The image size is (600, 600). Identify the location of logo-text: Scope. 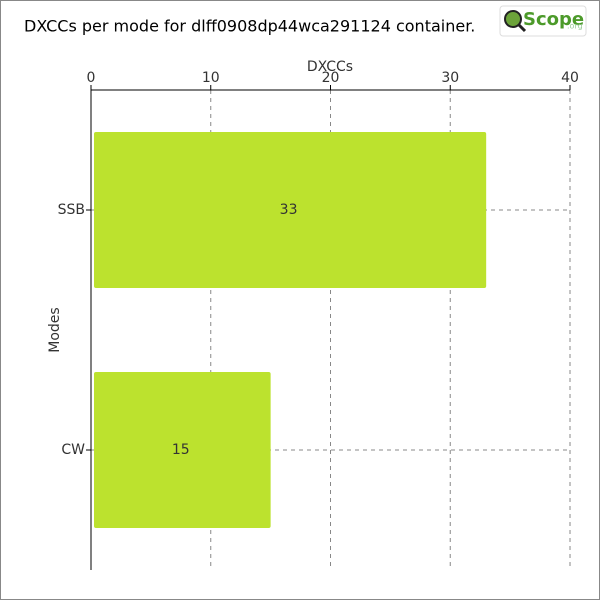
(553, 19).